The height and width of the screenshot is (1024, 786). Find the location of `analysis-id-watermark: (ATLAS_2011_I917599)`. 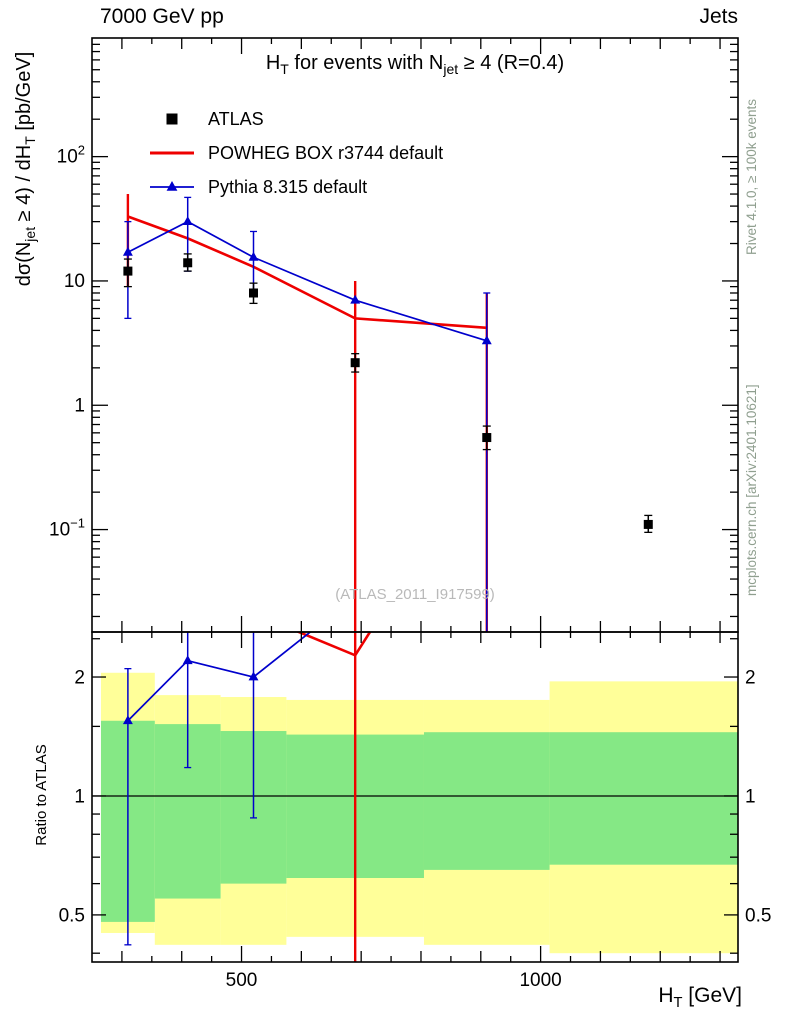

analysis-id-watermark: (ATLAS_2011_I917599) is located at coordinates (415, 594).